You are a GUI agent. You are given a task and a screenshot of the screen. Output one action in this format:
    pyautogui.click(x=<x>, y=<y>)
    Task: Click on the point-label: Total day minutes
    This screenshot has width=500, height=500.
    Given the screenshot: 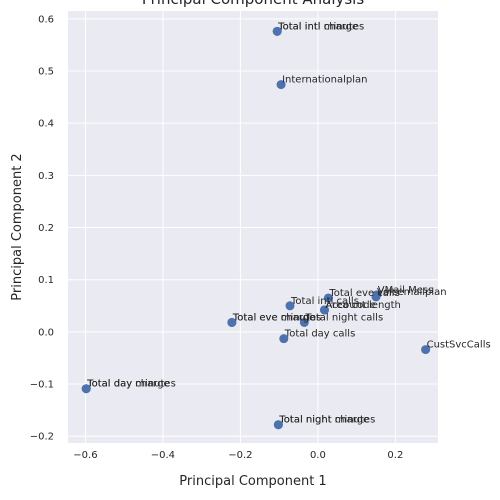 What is the action you would take?
    pyautogui.click(x=131, y=384)
    